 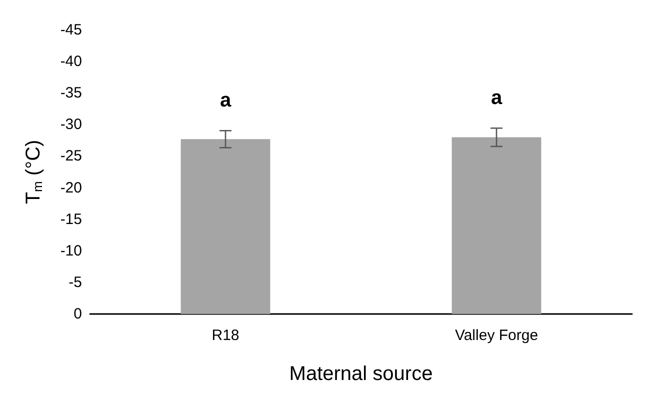 I want to click on x-tick-label: R18, so click(x=226, y=335).